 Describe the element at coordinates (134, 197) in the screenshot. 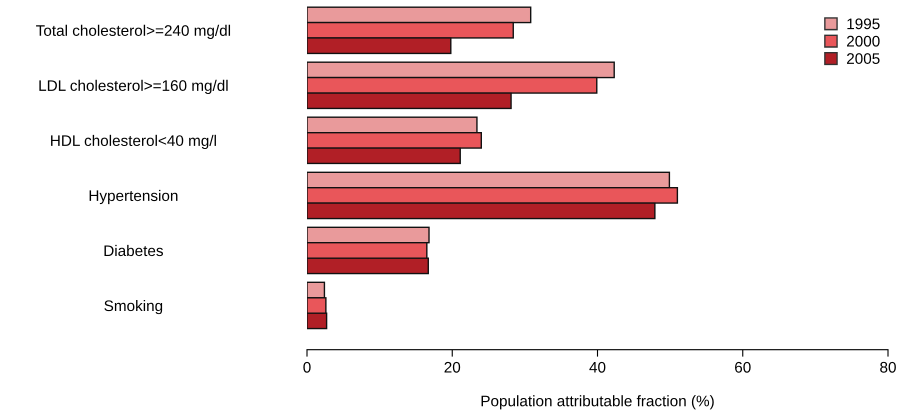

I see `y-tick-label: Hypertension` at that location.